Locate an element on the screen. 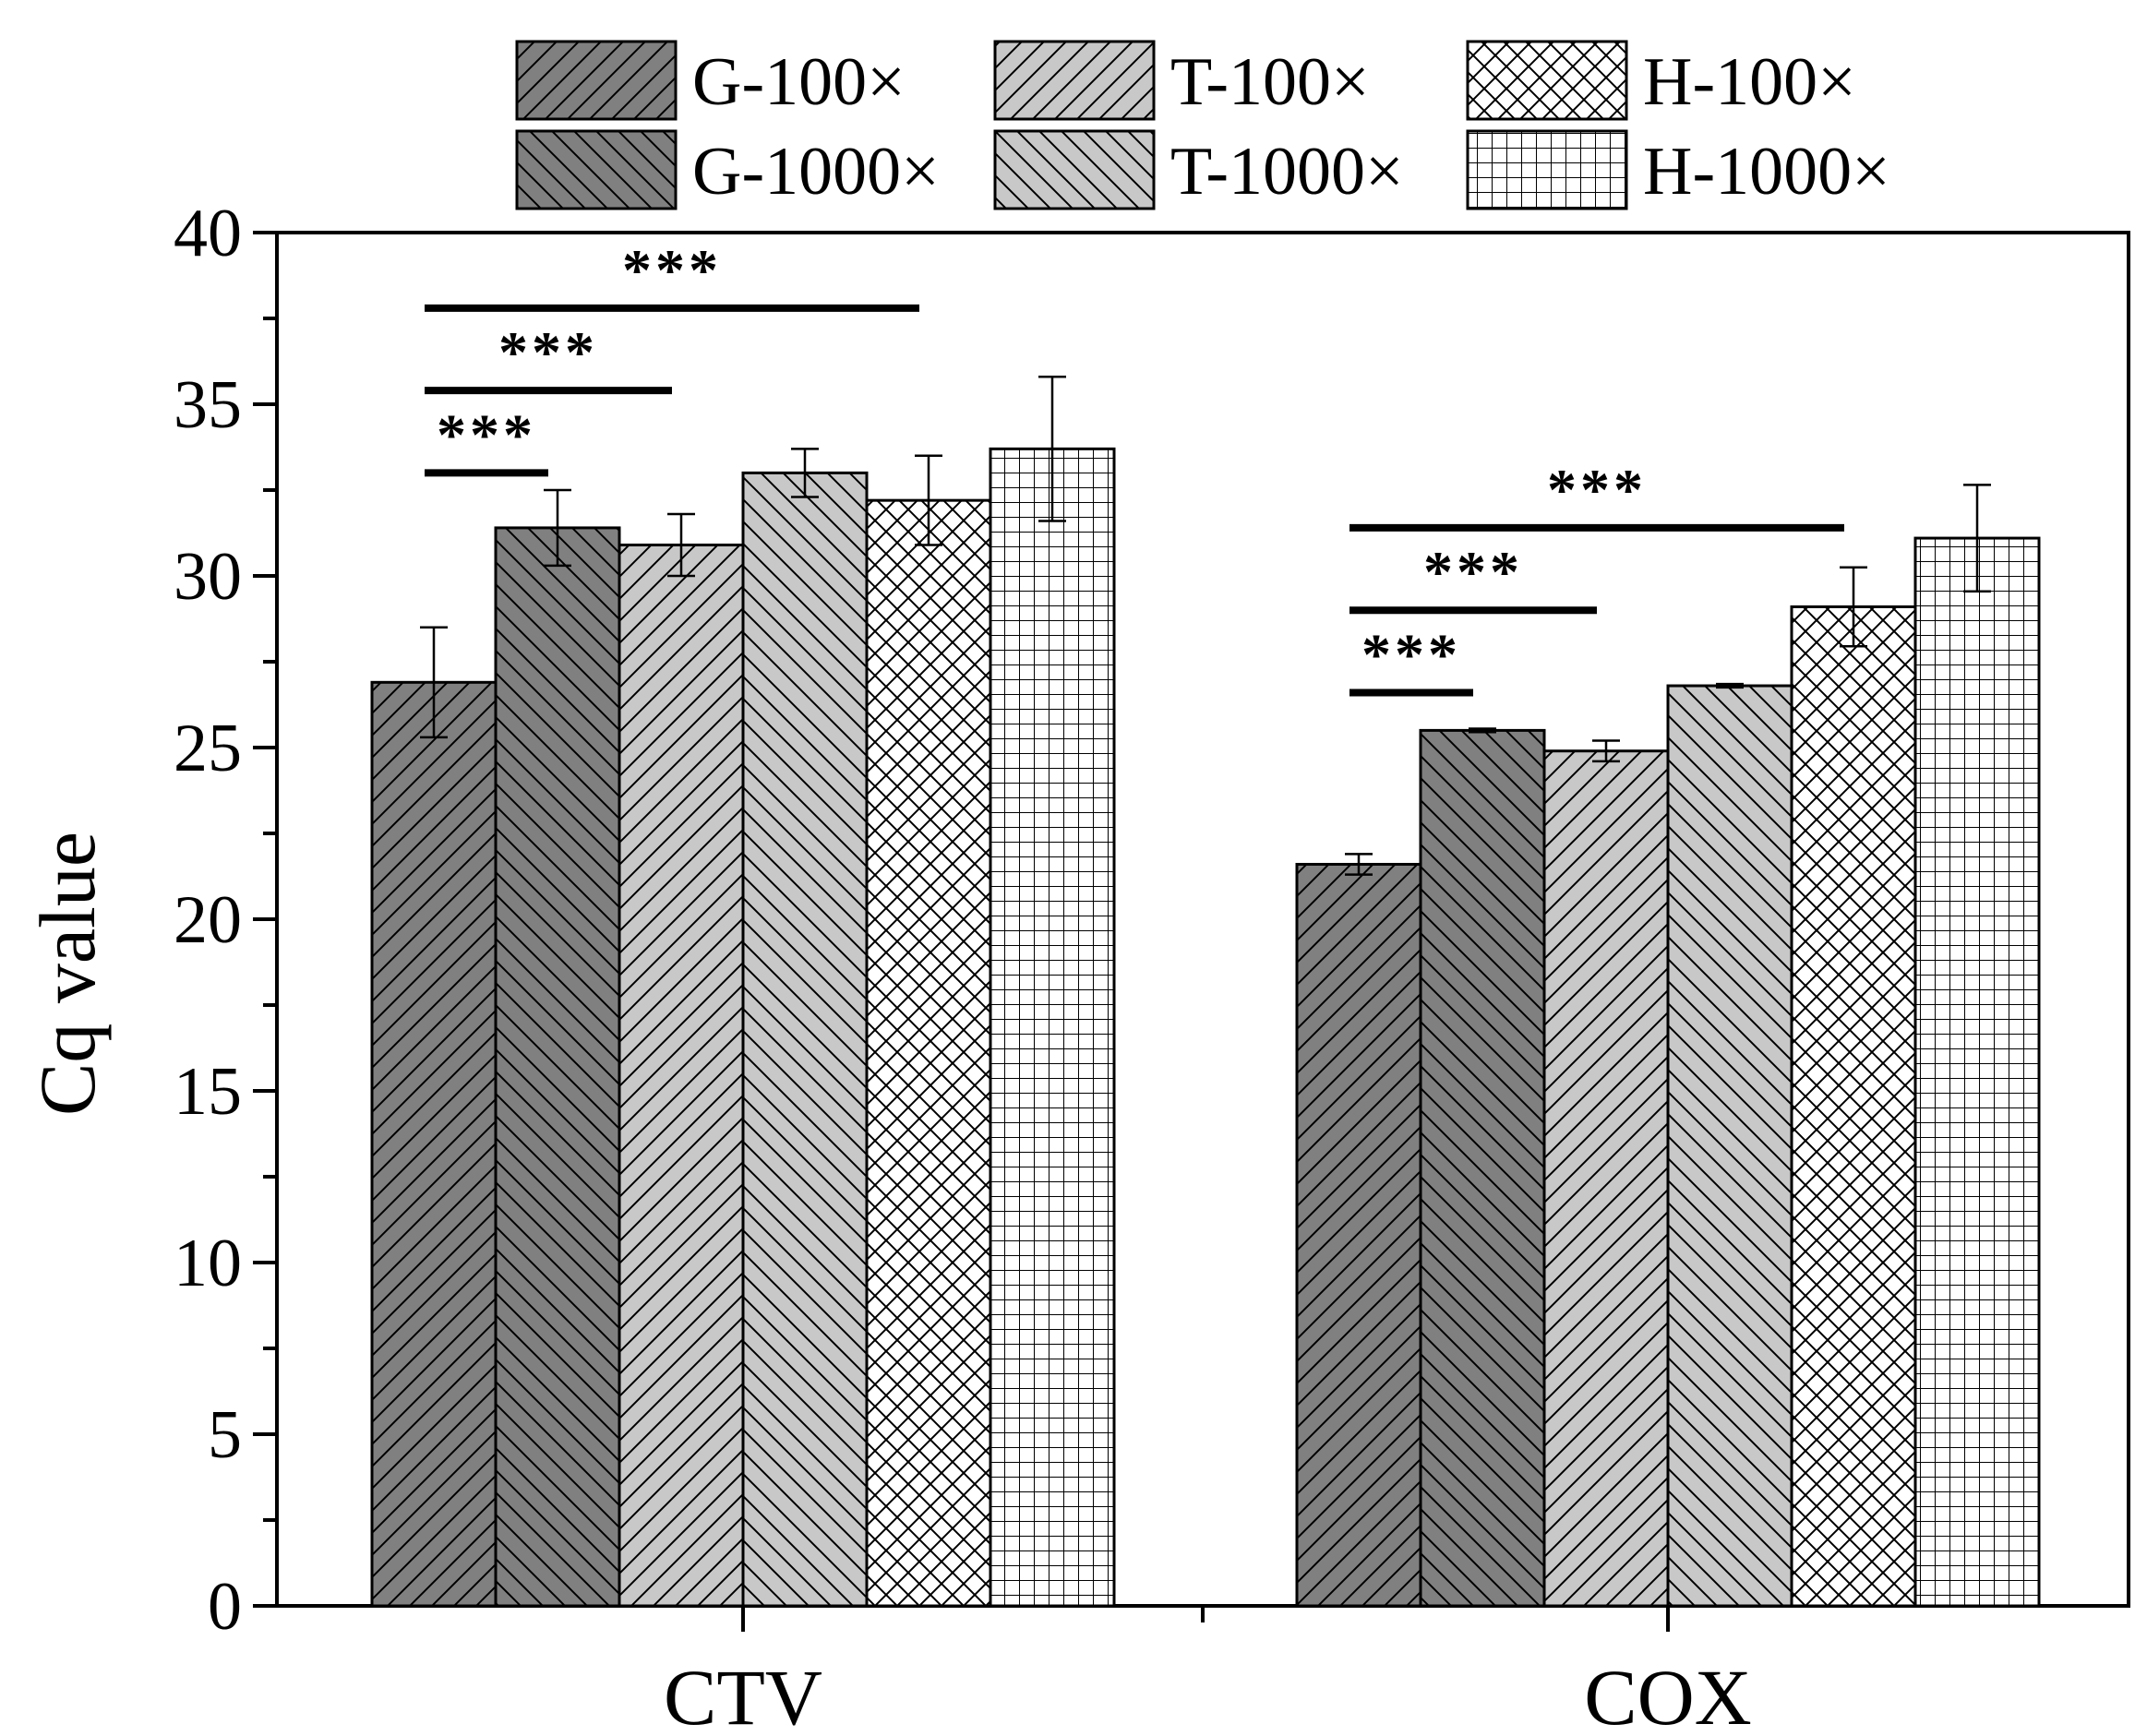 The image size is (2147, 1736). legend-item-t1000: T-1000× is located at coordinates (1198, 170).